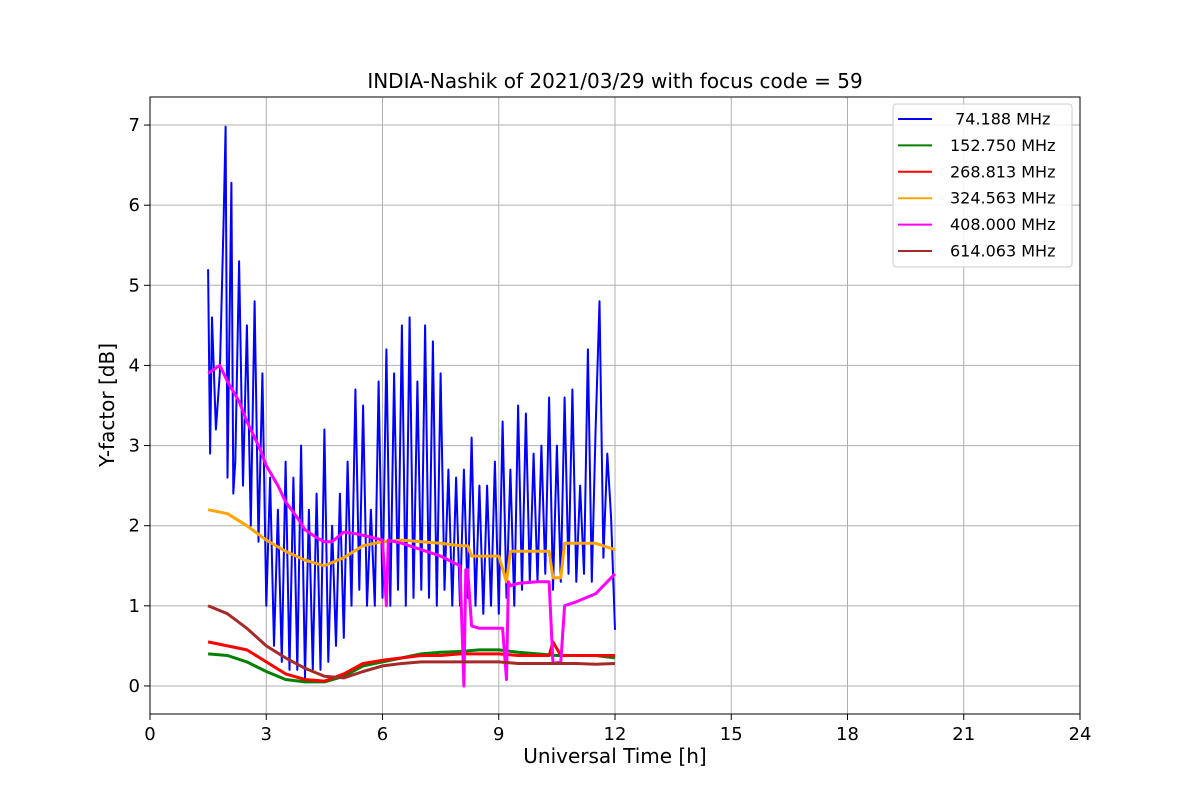 The image size is (1200, 800). Describe the element at coordinates (134, 205) in the screenshot. I see `y-tick-label: 6` at that location.